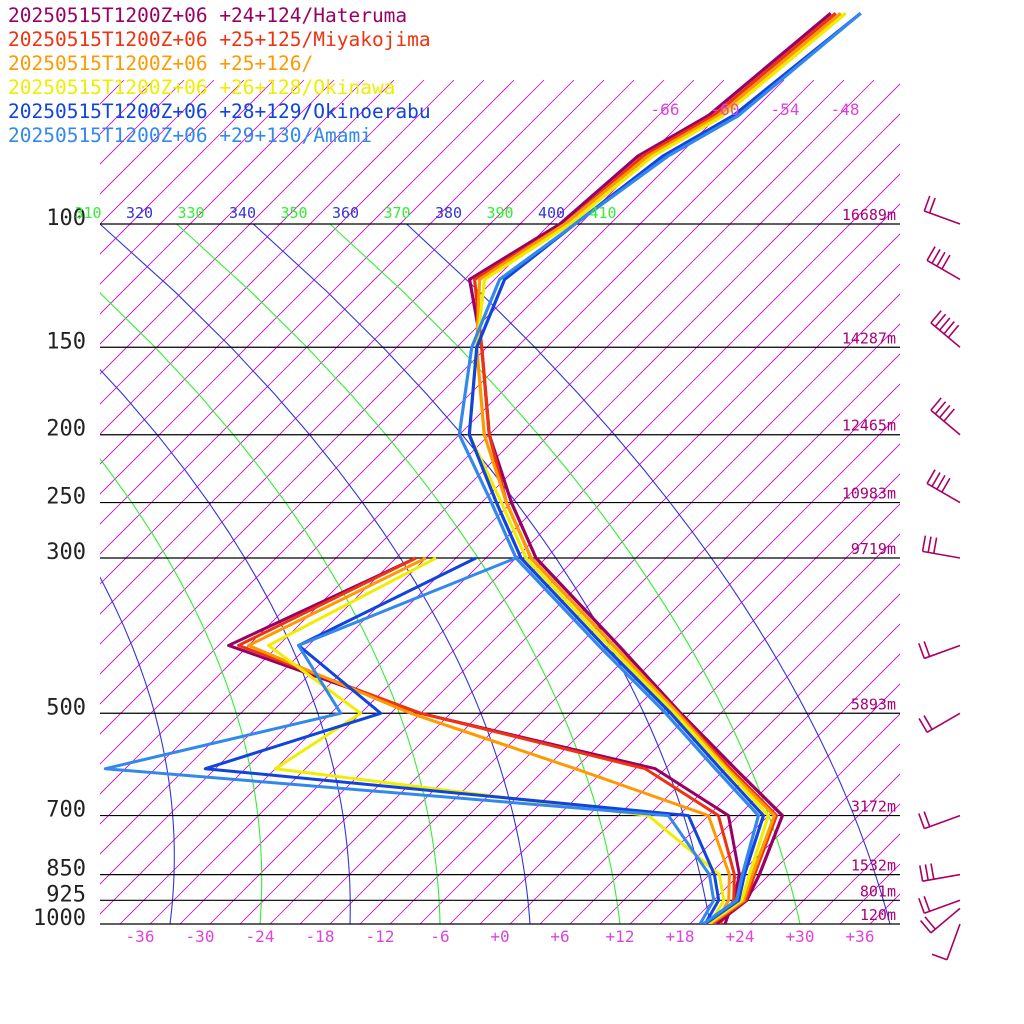  Describe the element at coordinates (869, 338) in the screenshot. I see `height-label: 14287m` at that location.